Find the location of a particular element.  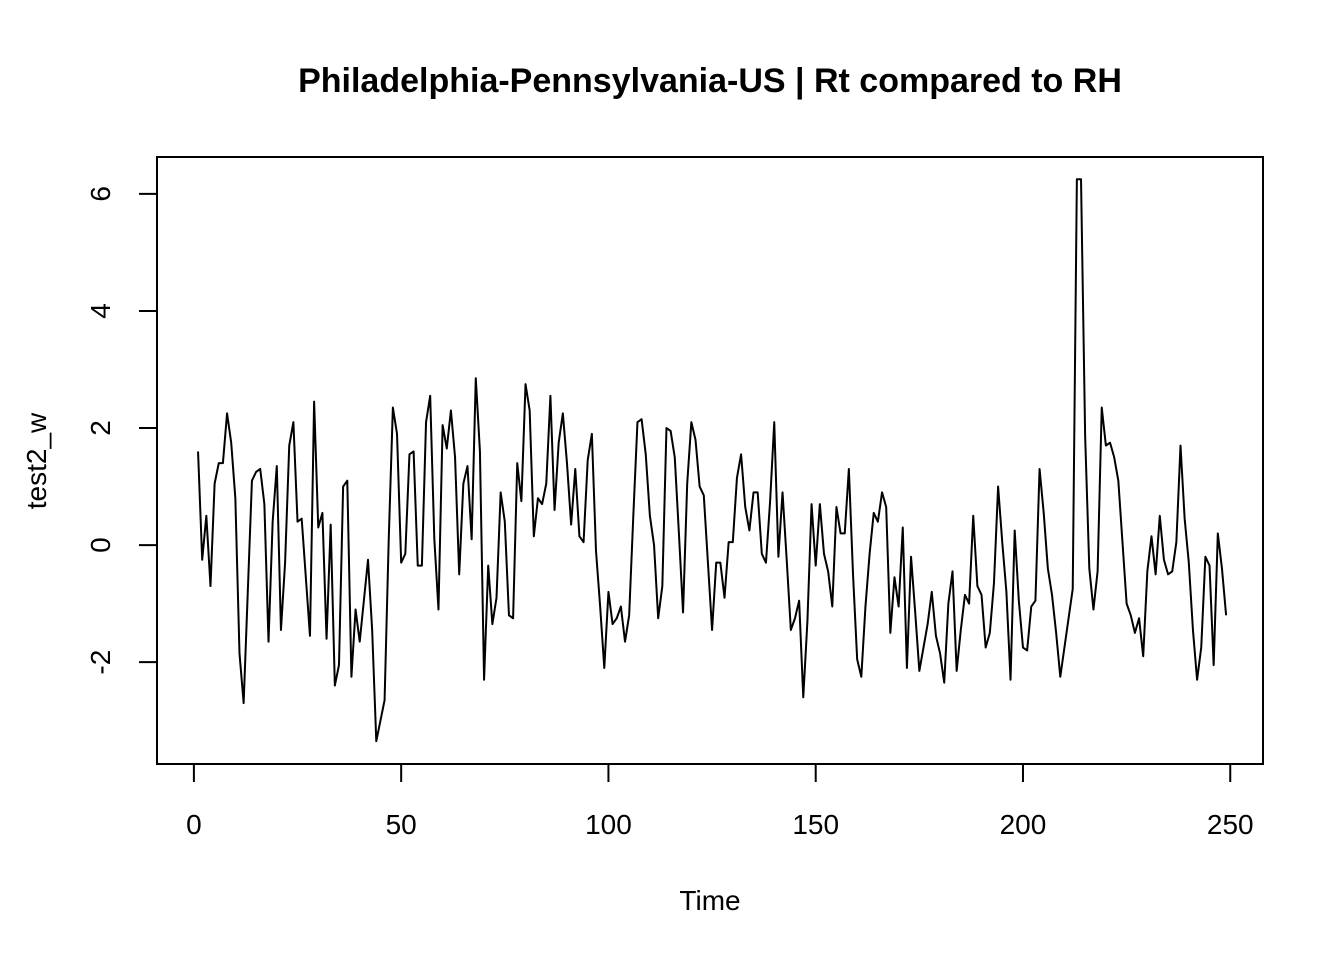

x-axis: 0 50 100 150 200 250 is located at coordinates (720, 801).